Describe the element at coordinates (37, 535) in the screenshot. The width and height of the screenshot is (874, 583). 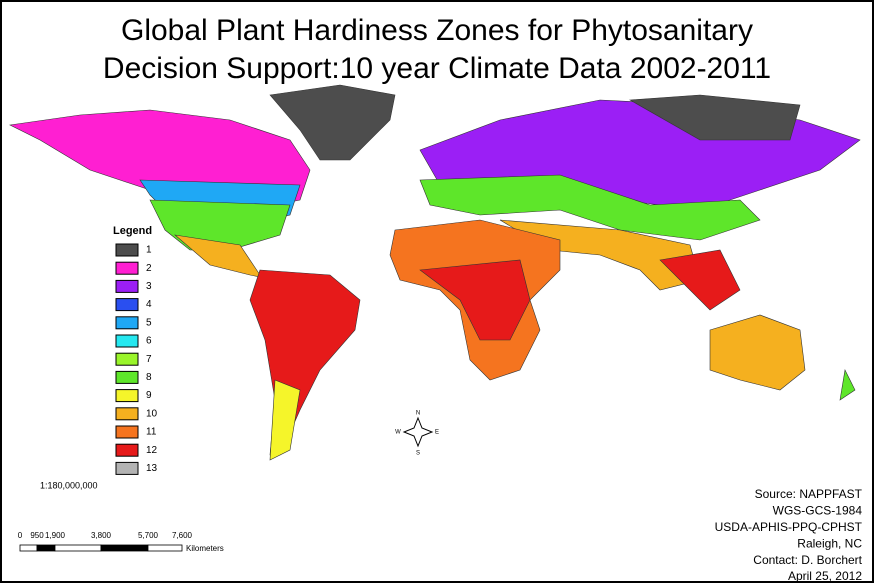
I see `scale-label: 950` at that location.